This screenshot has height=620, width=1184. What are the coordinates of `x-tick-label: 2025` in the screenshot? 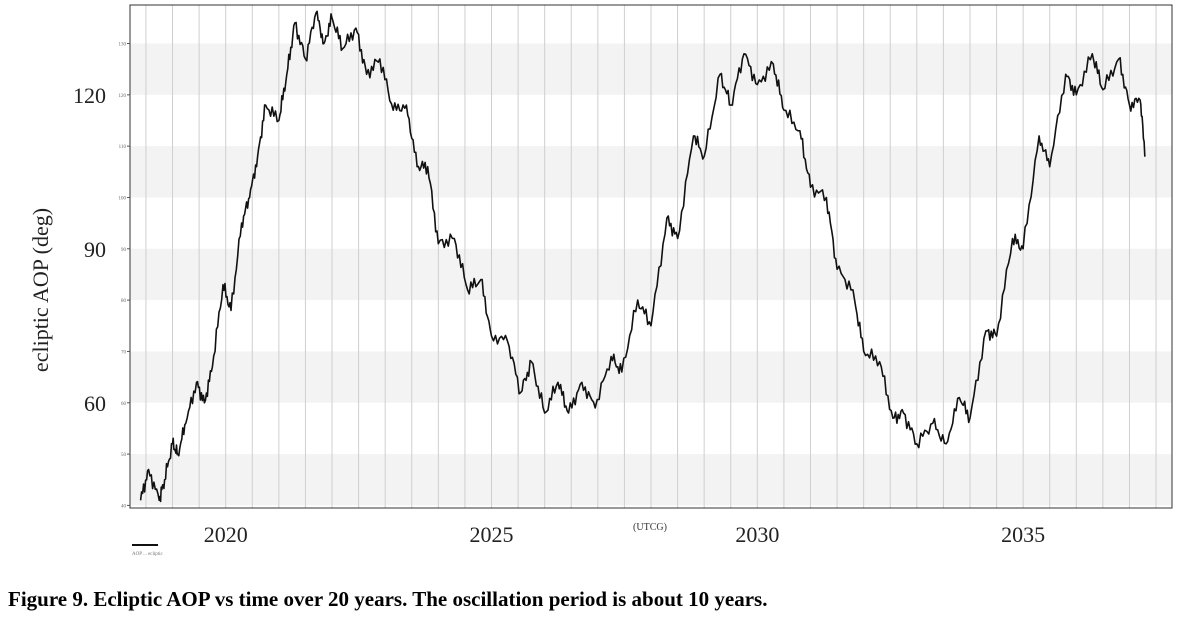 It's located at (492, 534).